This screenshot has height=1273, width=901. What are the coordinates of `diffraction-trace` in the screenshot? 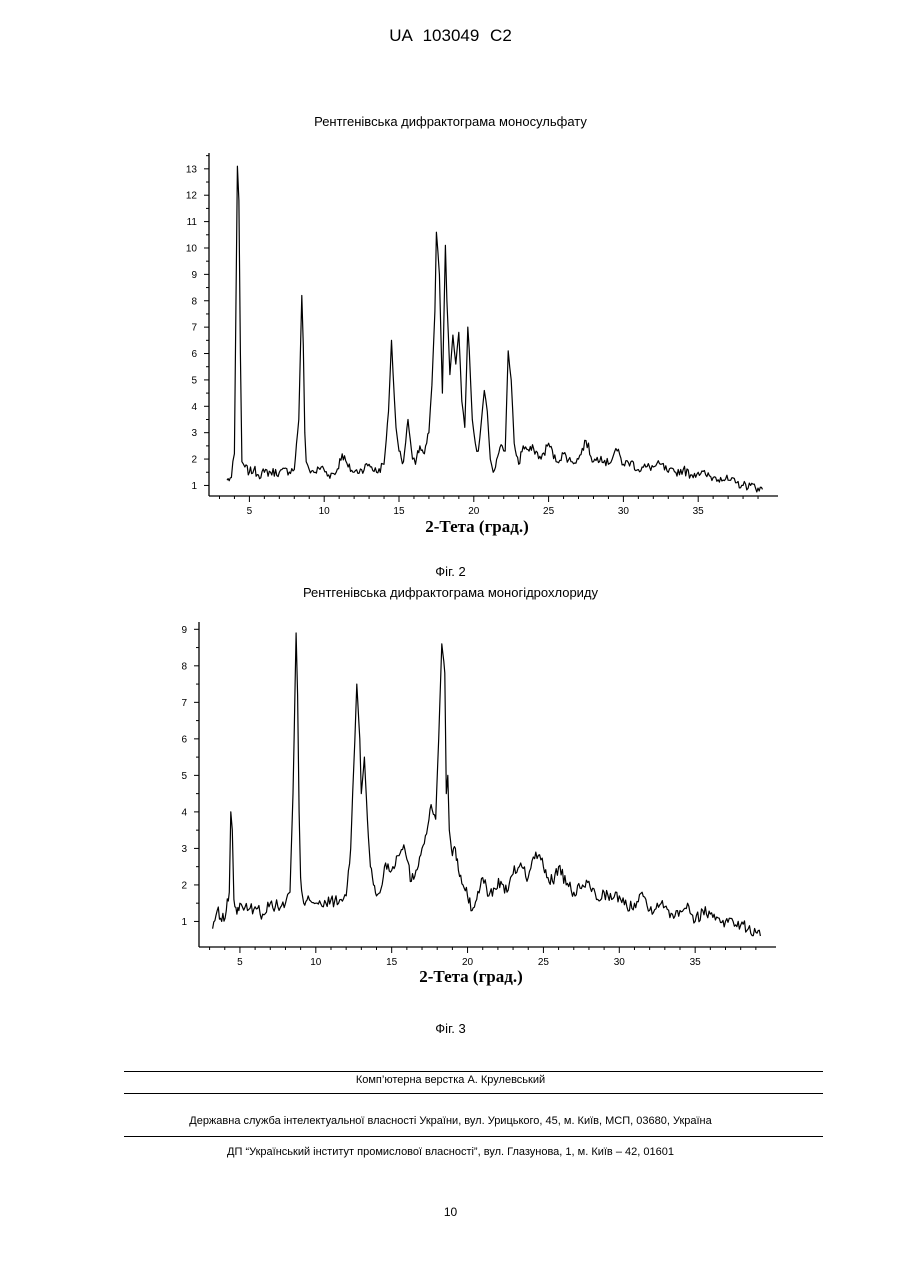 It's located at (487, 784).